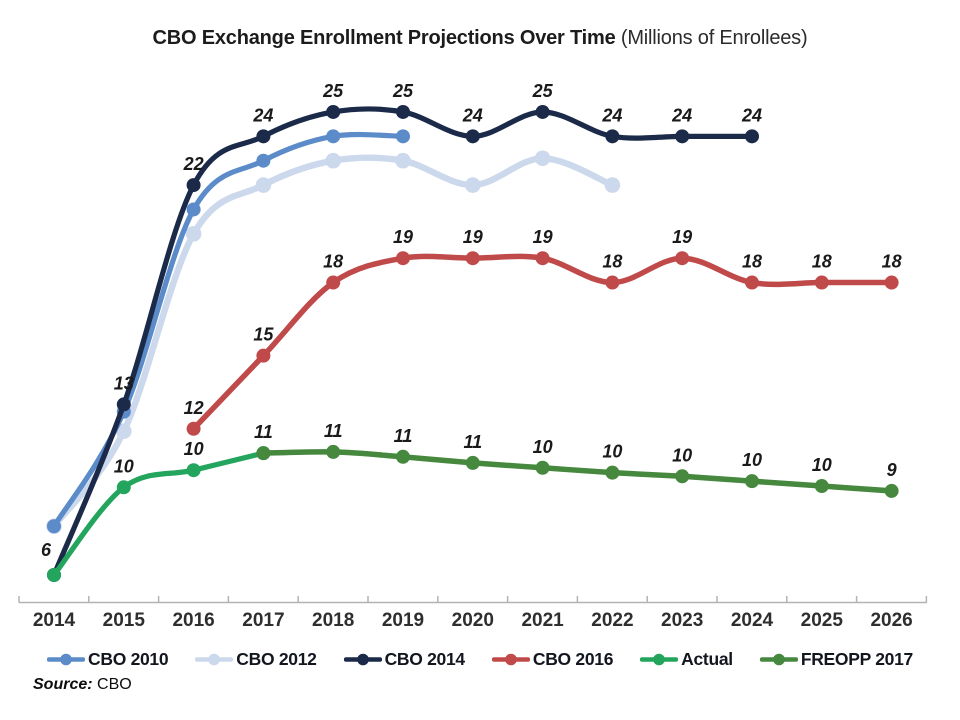 This screenshot has height=720, width=960. What do you see at coordinates (891, 620) in the screenshot?
I see `x-axis-label-2026: 2026` at bounding box center [891, 620].